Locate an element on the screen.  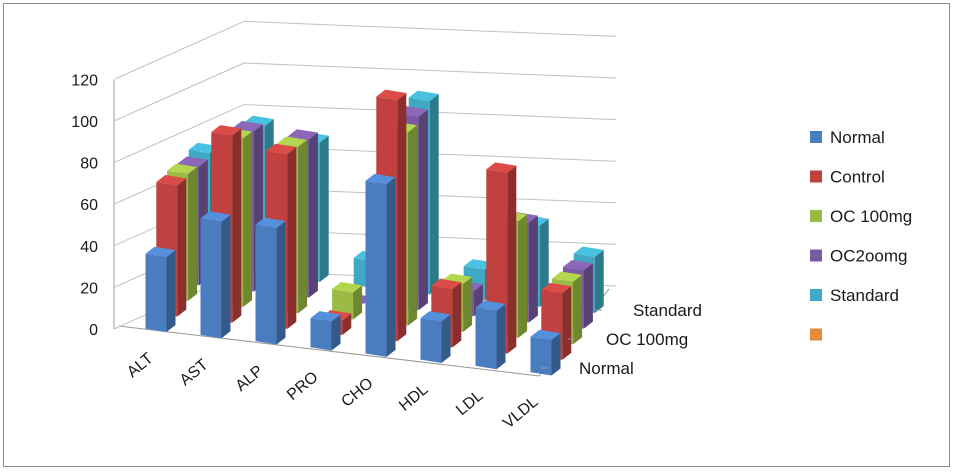
legend-label: Control is located at coordinates (857, 177).